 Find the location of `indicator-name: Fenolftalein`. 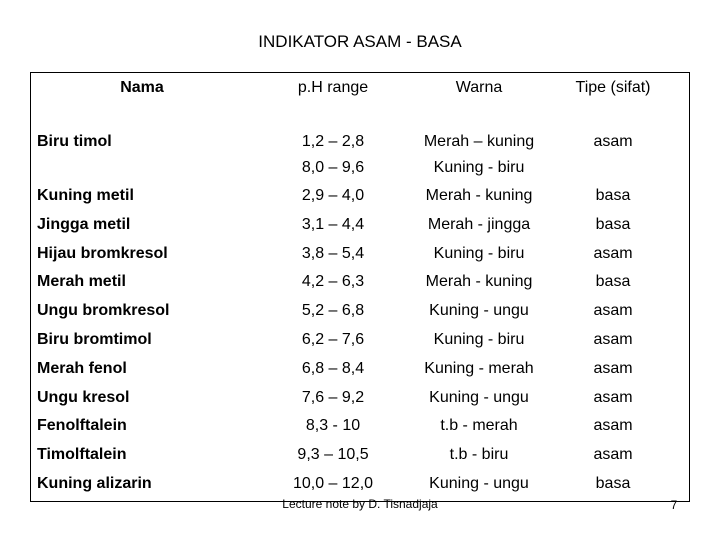

indicator-name: Fenolftalein is located at coordinates (82, 426).